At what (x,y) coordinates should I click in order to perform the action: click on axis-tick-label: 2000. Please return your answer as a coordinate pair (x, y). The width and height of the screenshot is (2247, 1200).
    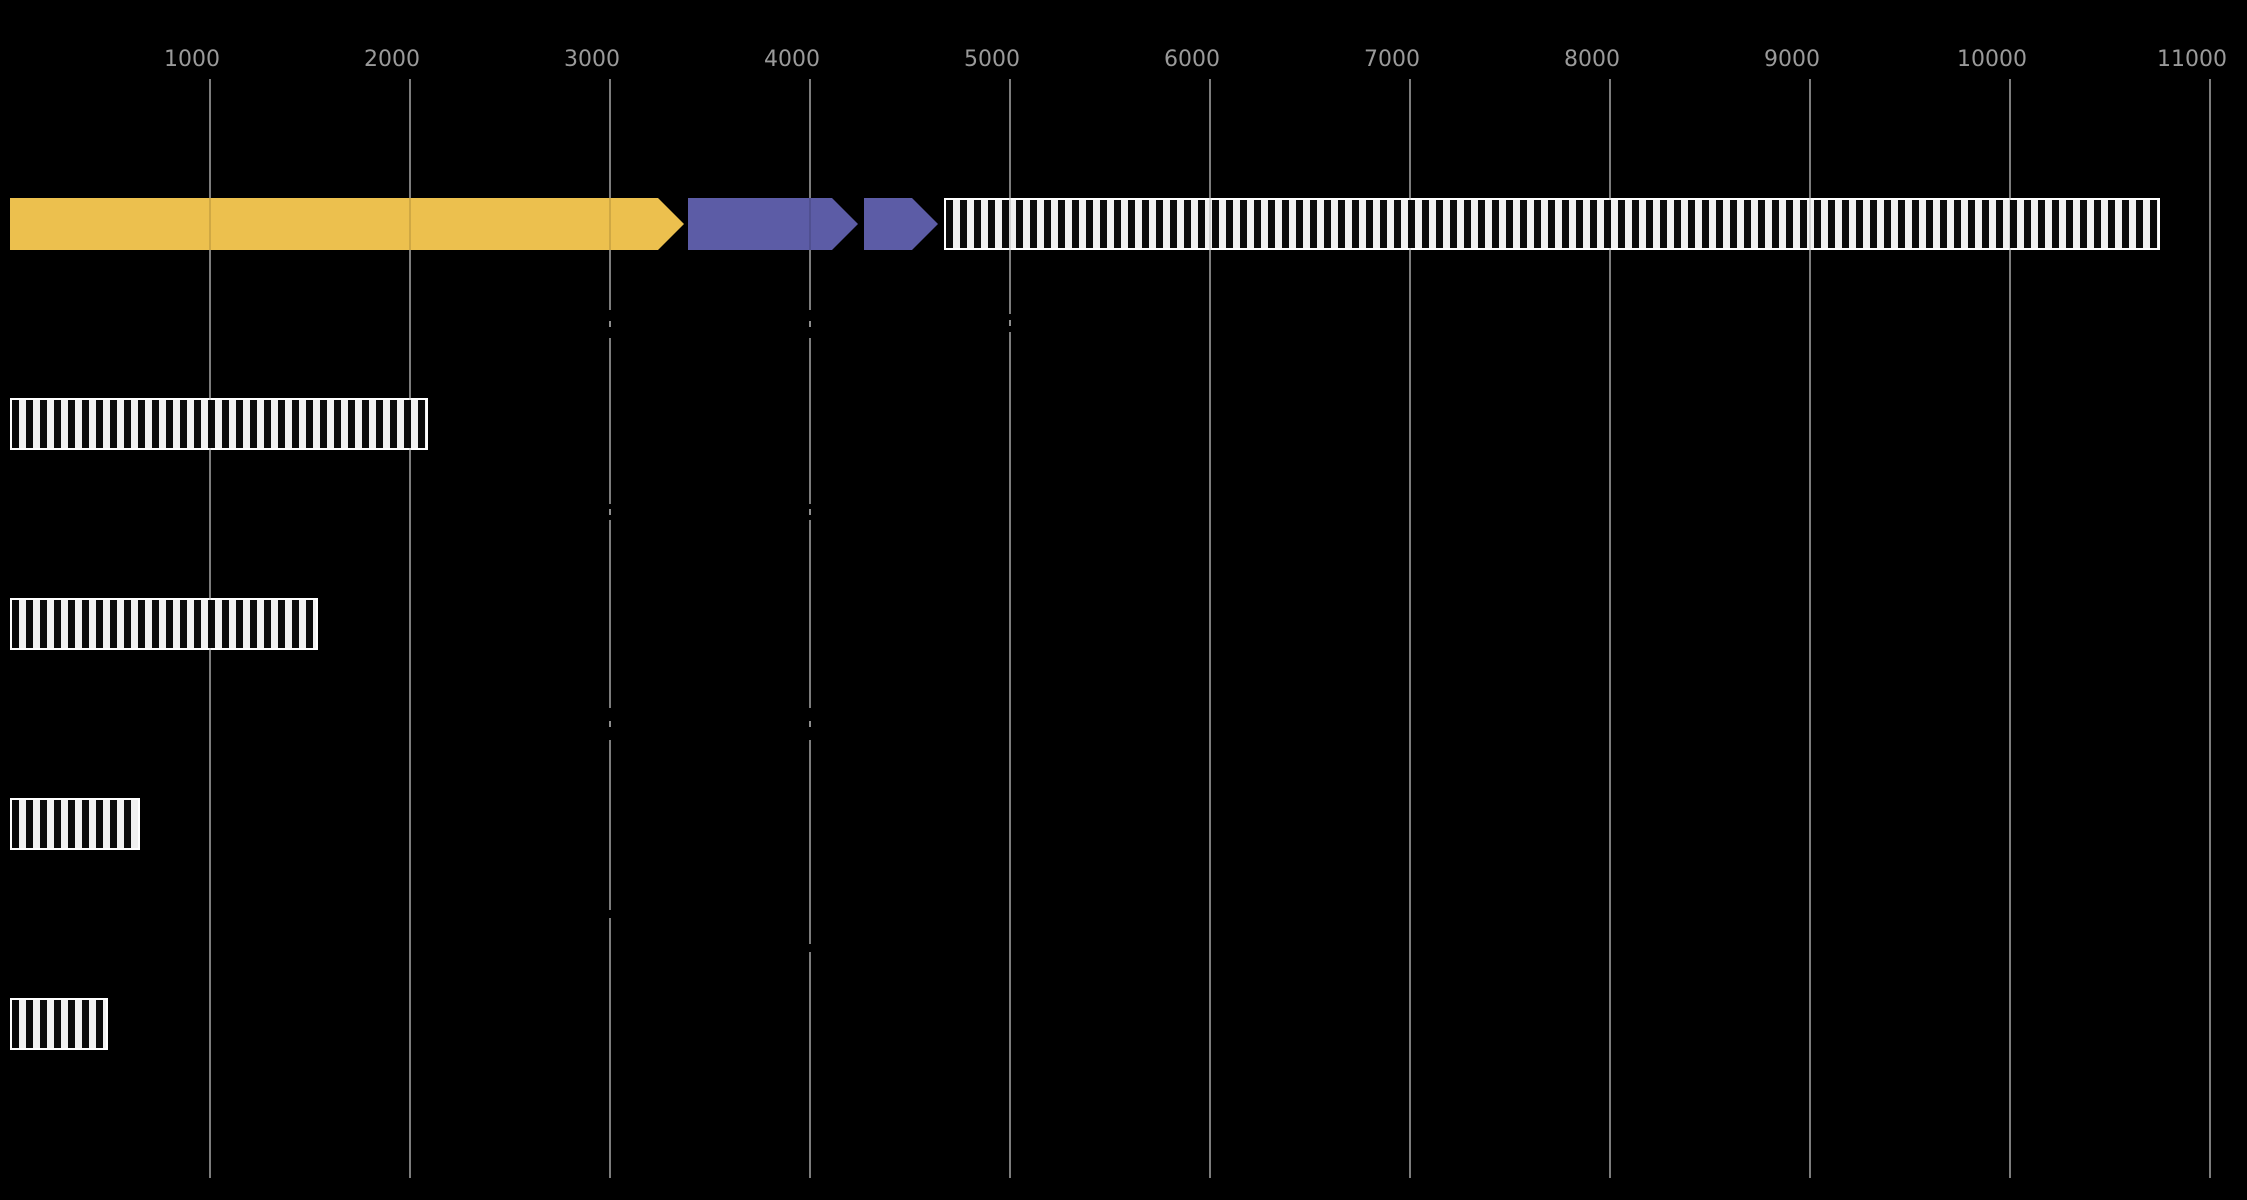
    Looking at the image, I should click on (392, 59).